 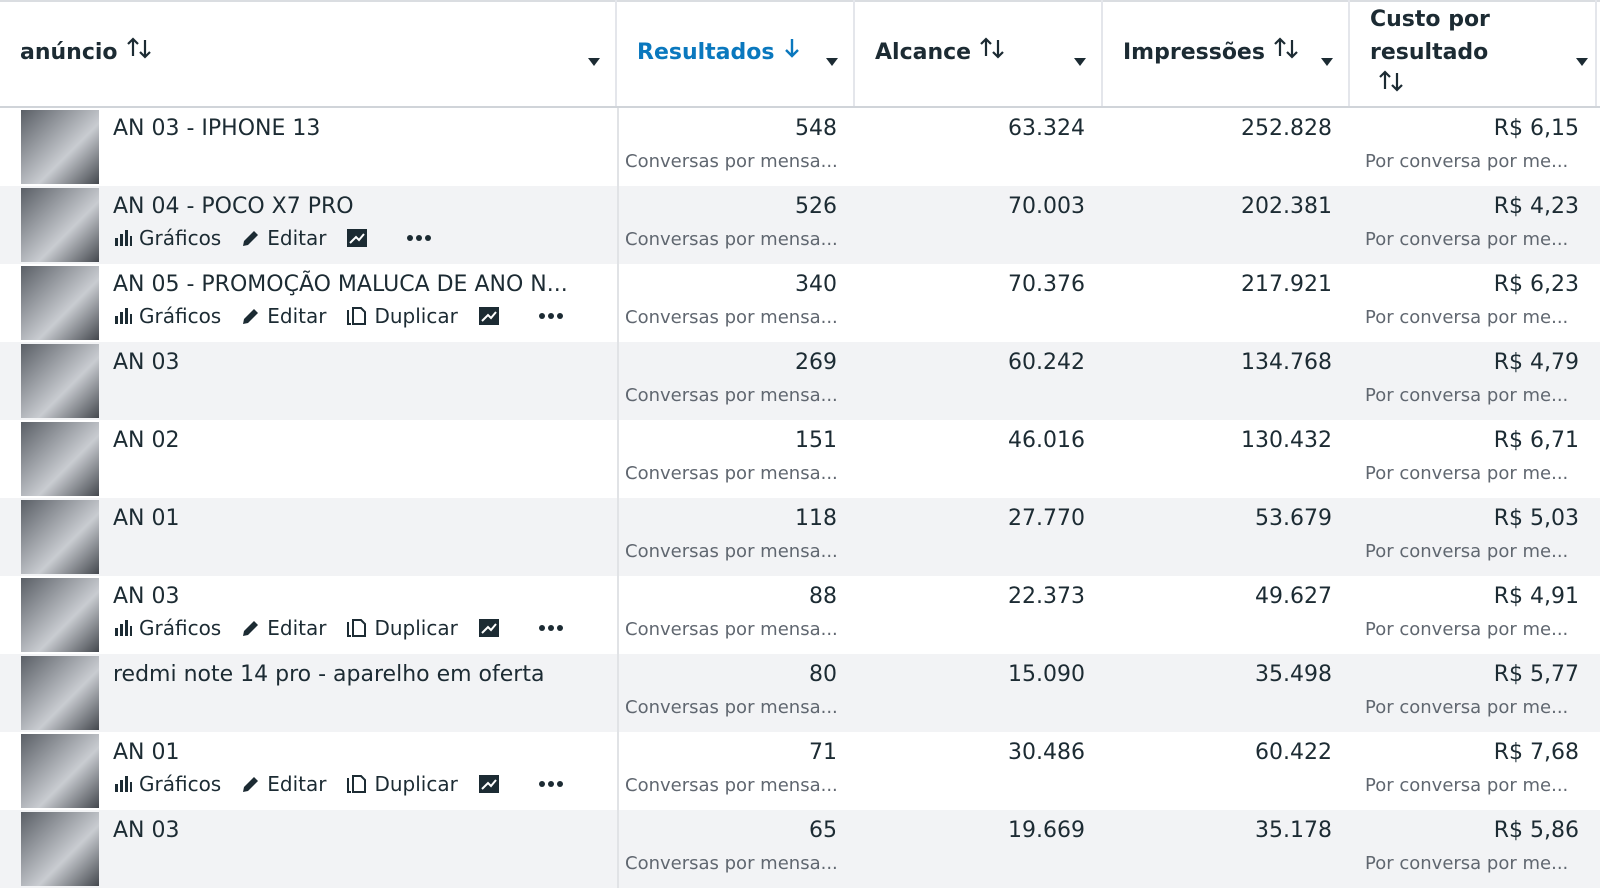 What do you see at coordinates (329, 674) in the screenshot?
I see `ad-name: redmi note 14 pro - aparelho em oferta` at bounding box center [329, 674].